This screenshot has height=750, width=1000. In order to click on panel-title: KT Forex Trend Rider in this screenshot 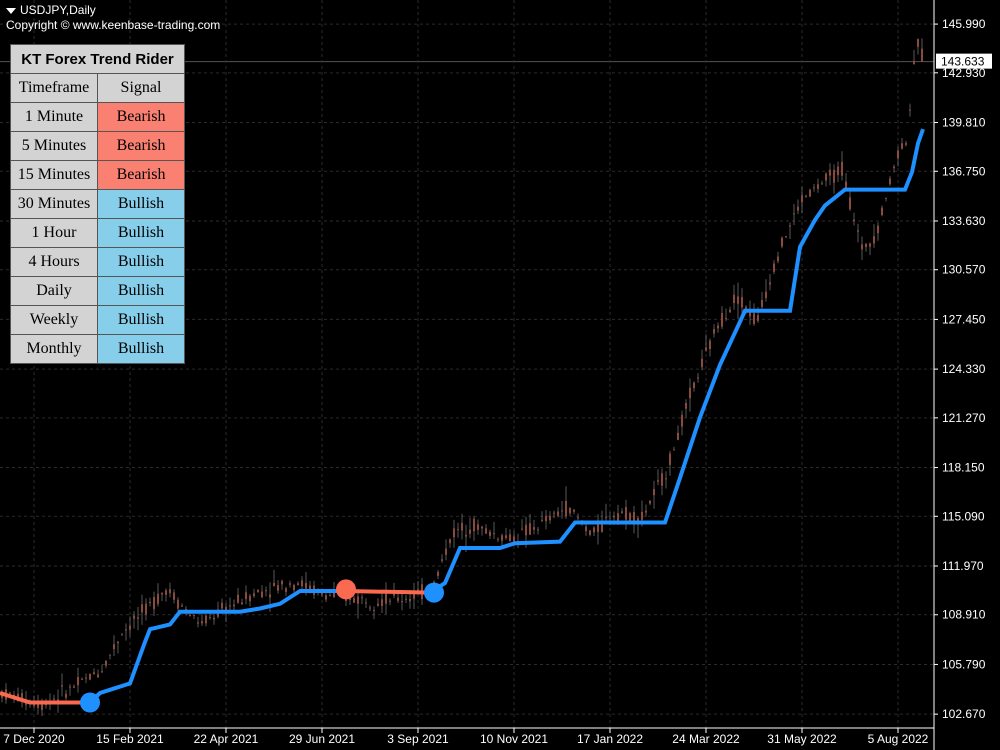, I will do `click(97, 59)`.